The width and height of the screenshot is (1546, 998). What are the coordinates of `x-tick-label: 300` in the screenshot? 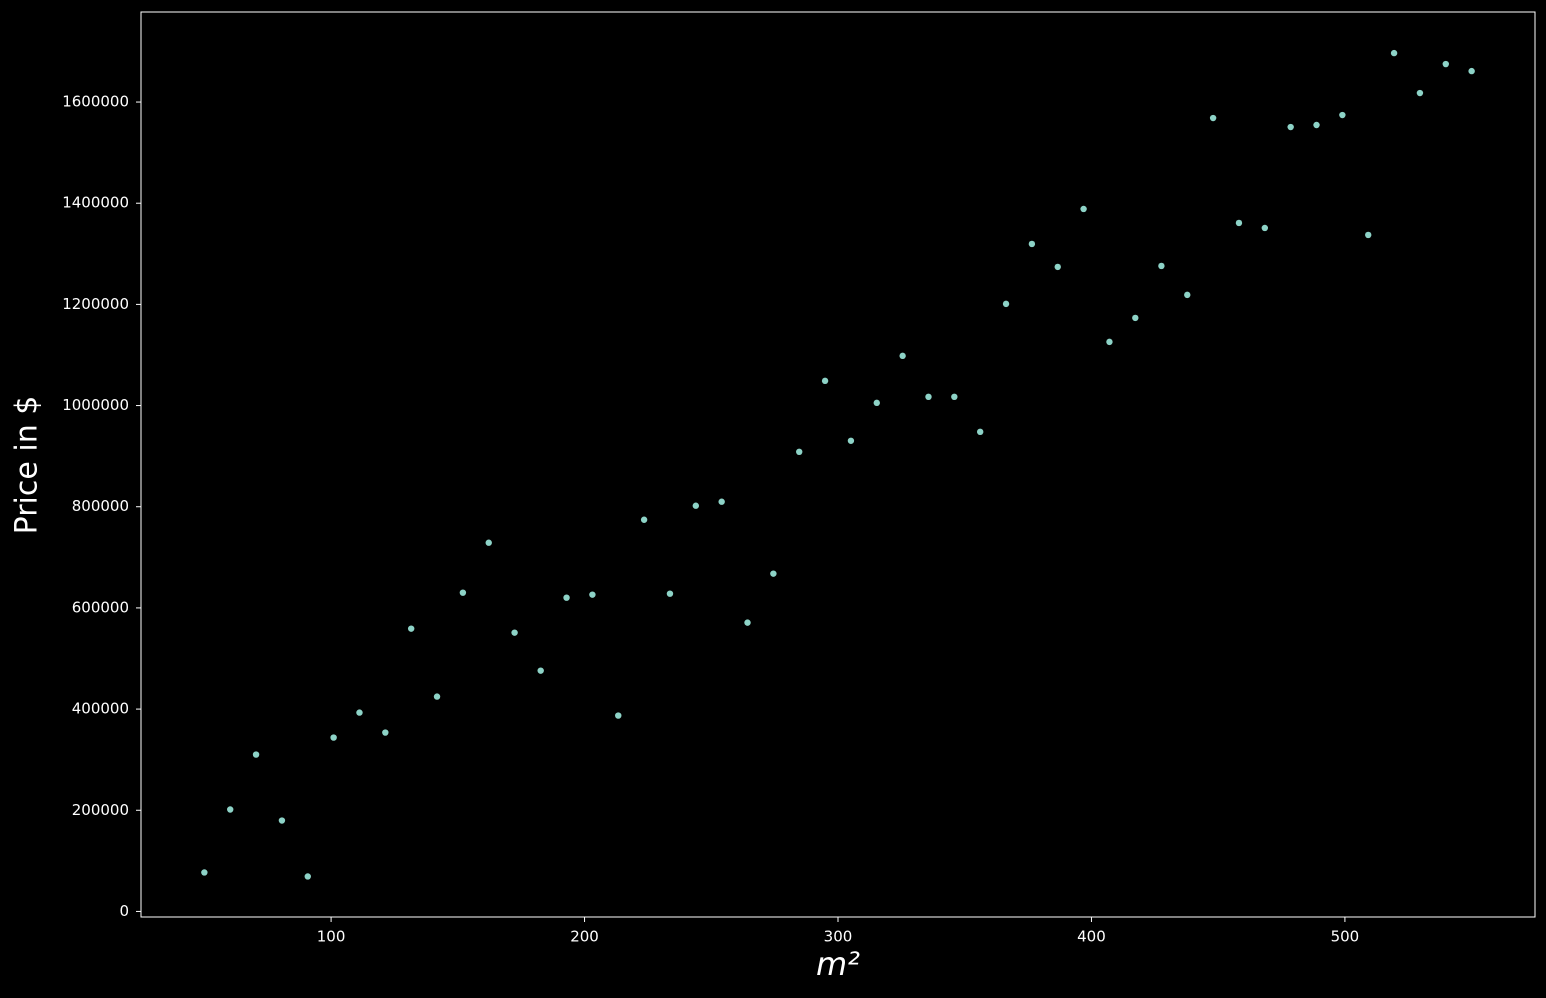 It's located at (838, 937).